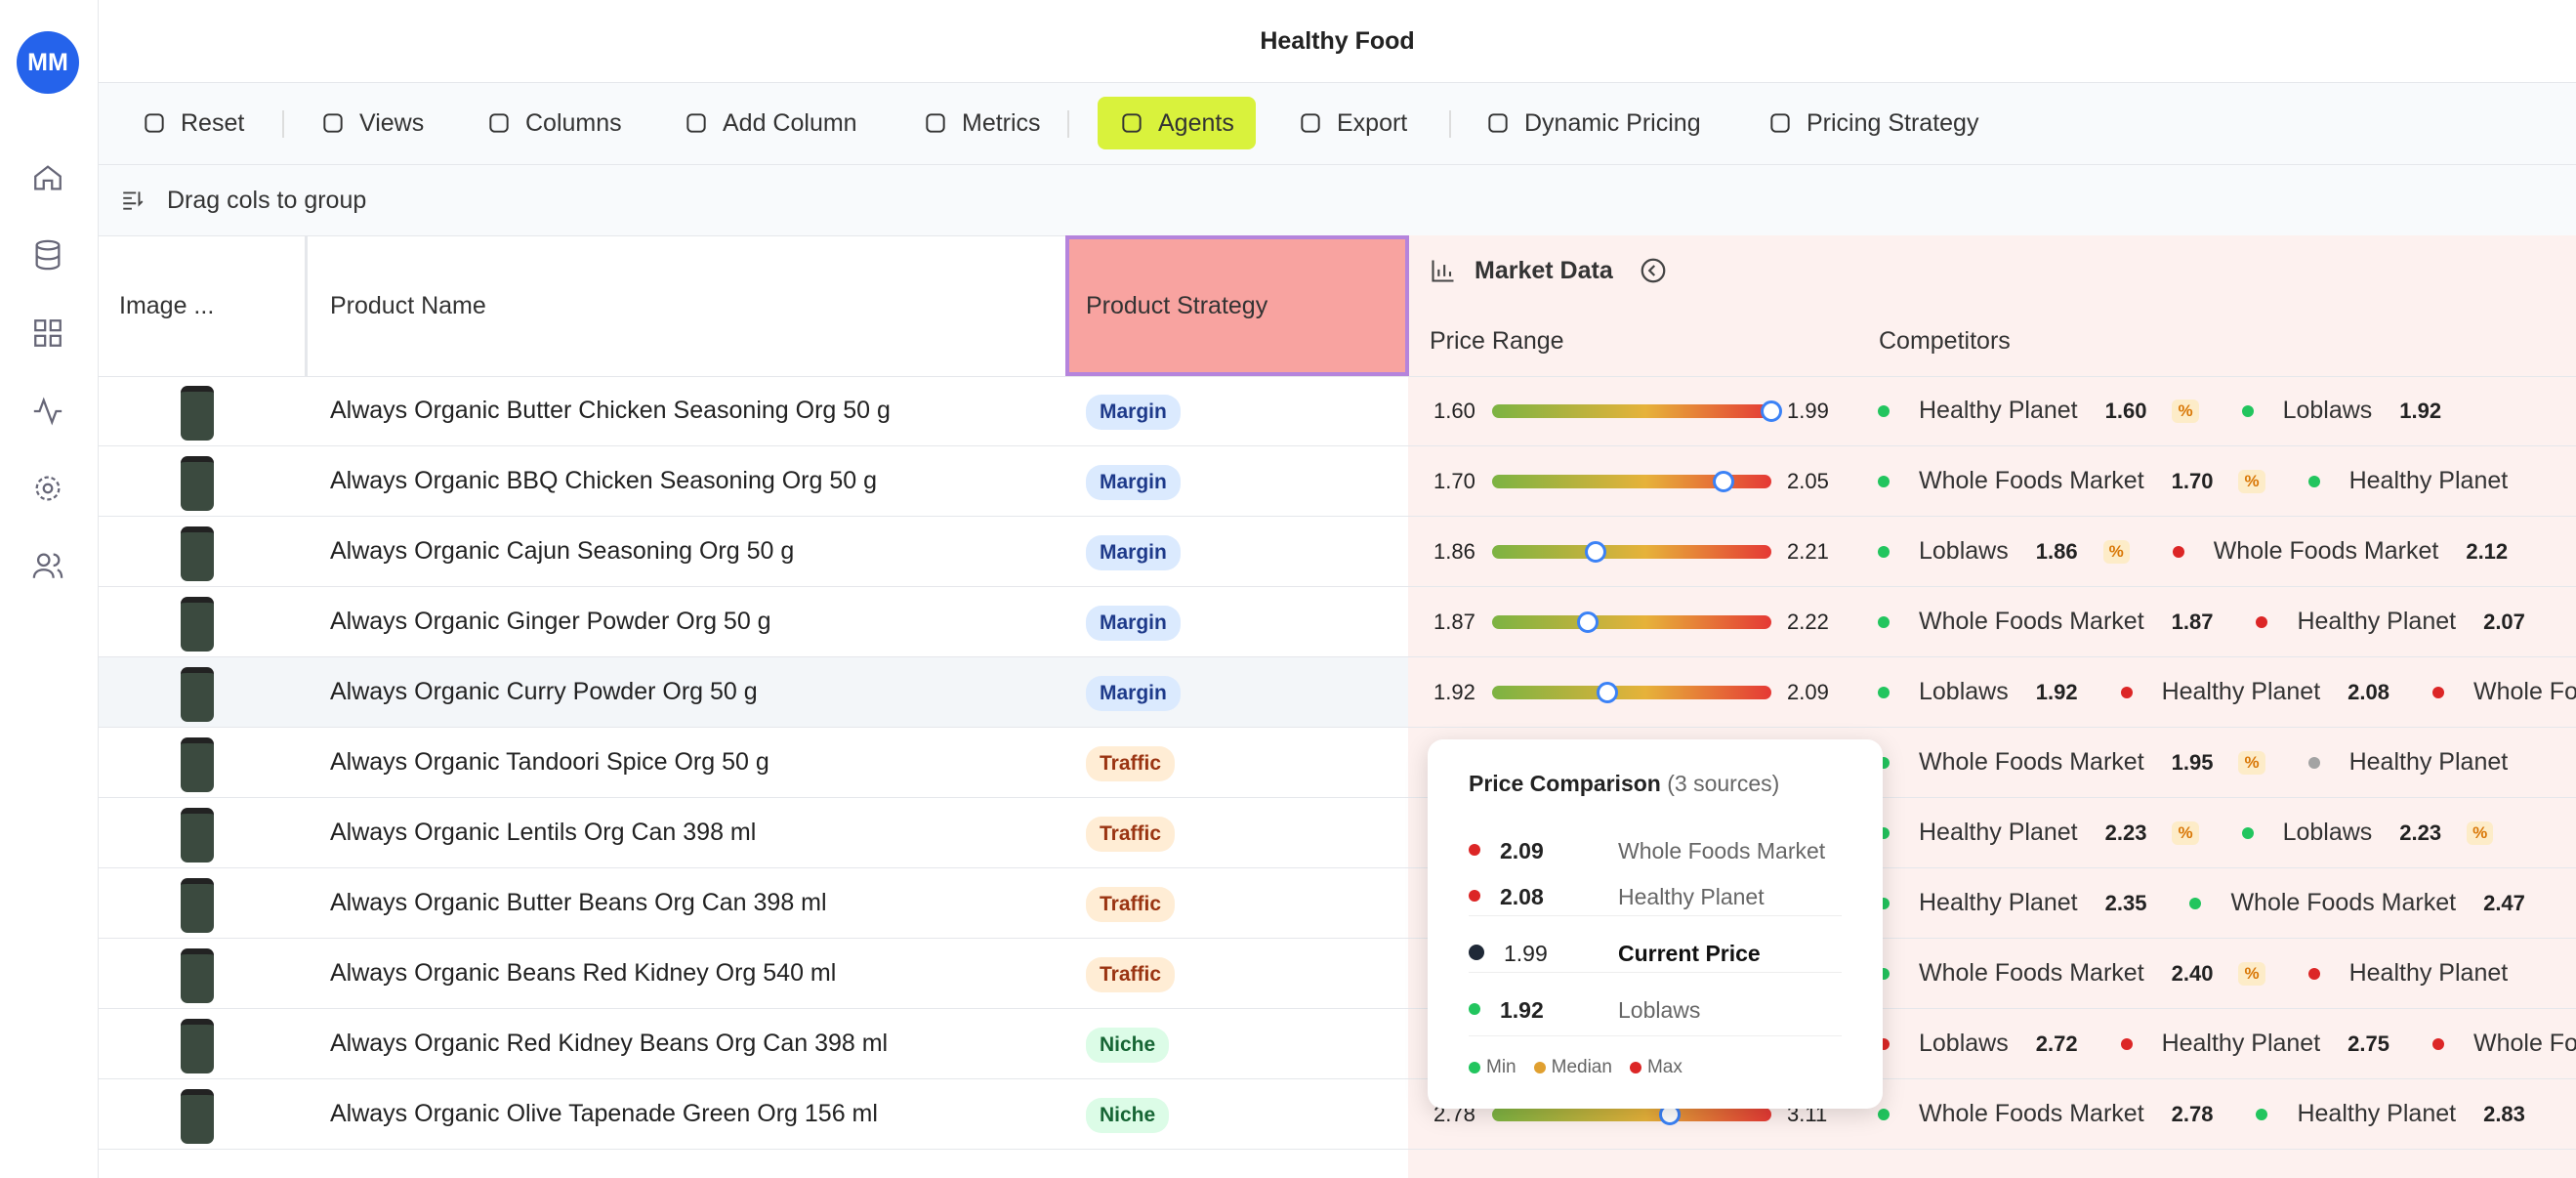 The height and width of the screenshot is (1178, 2576). I want to click on strategy-column-header: Product Strategy, so click(1237, 305).